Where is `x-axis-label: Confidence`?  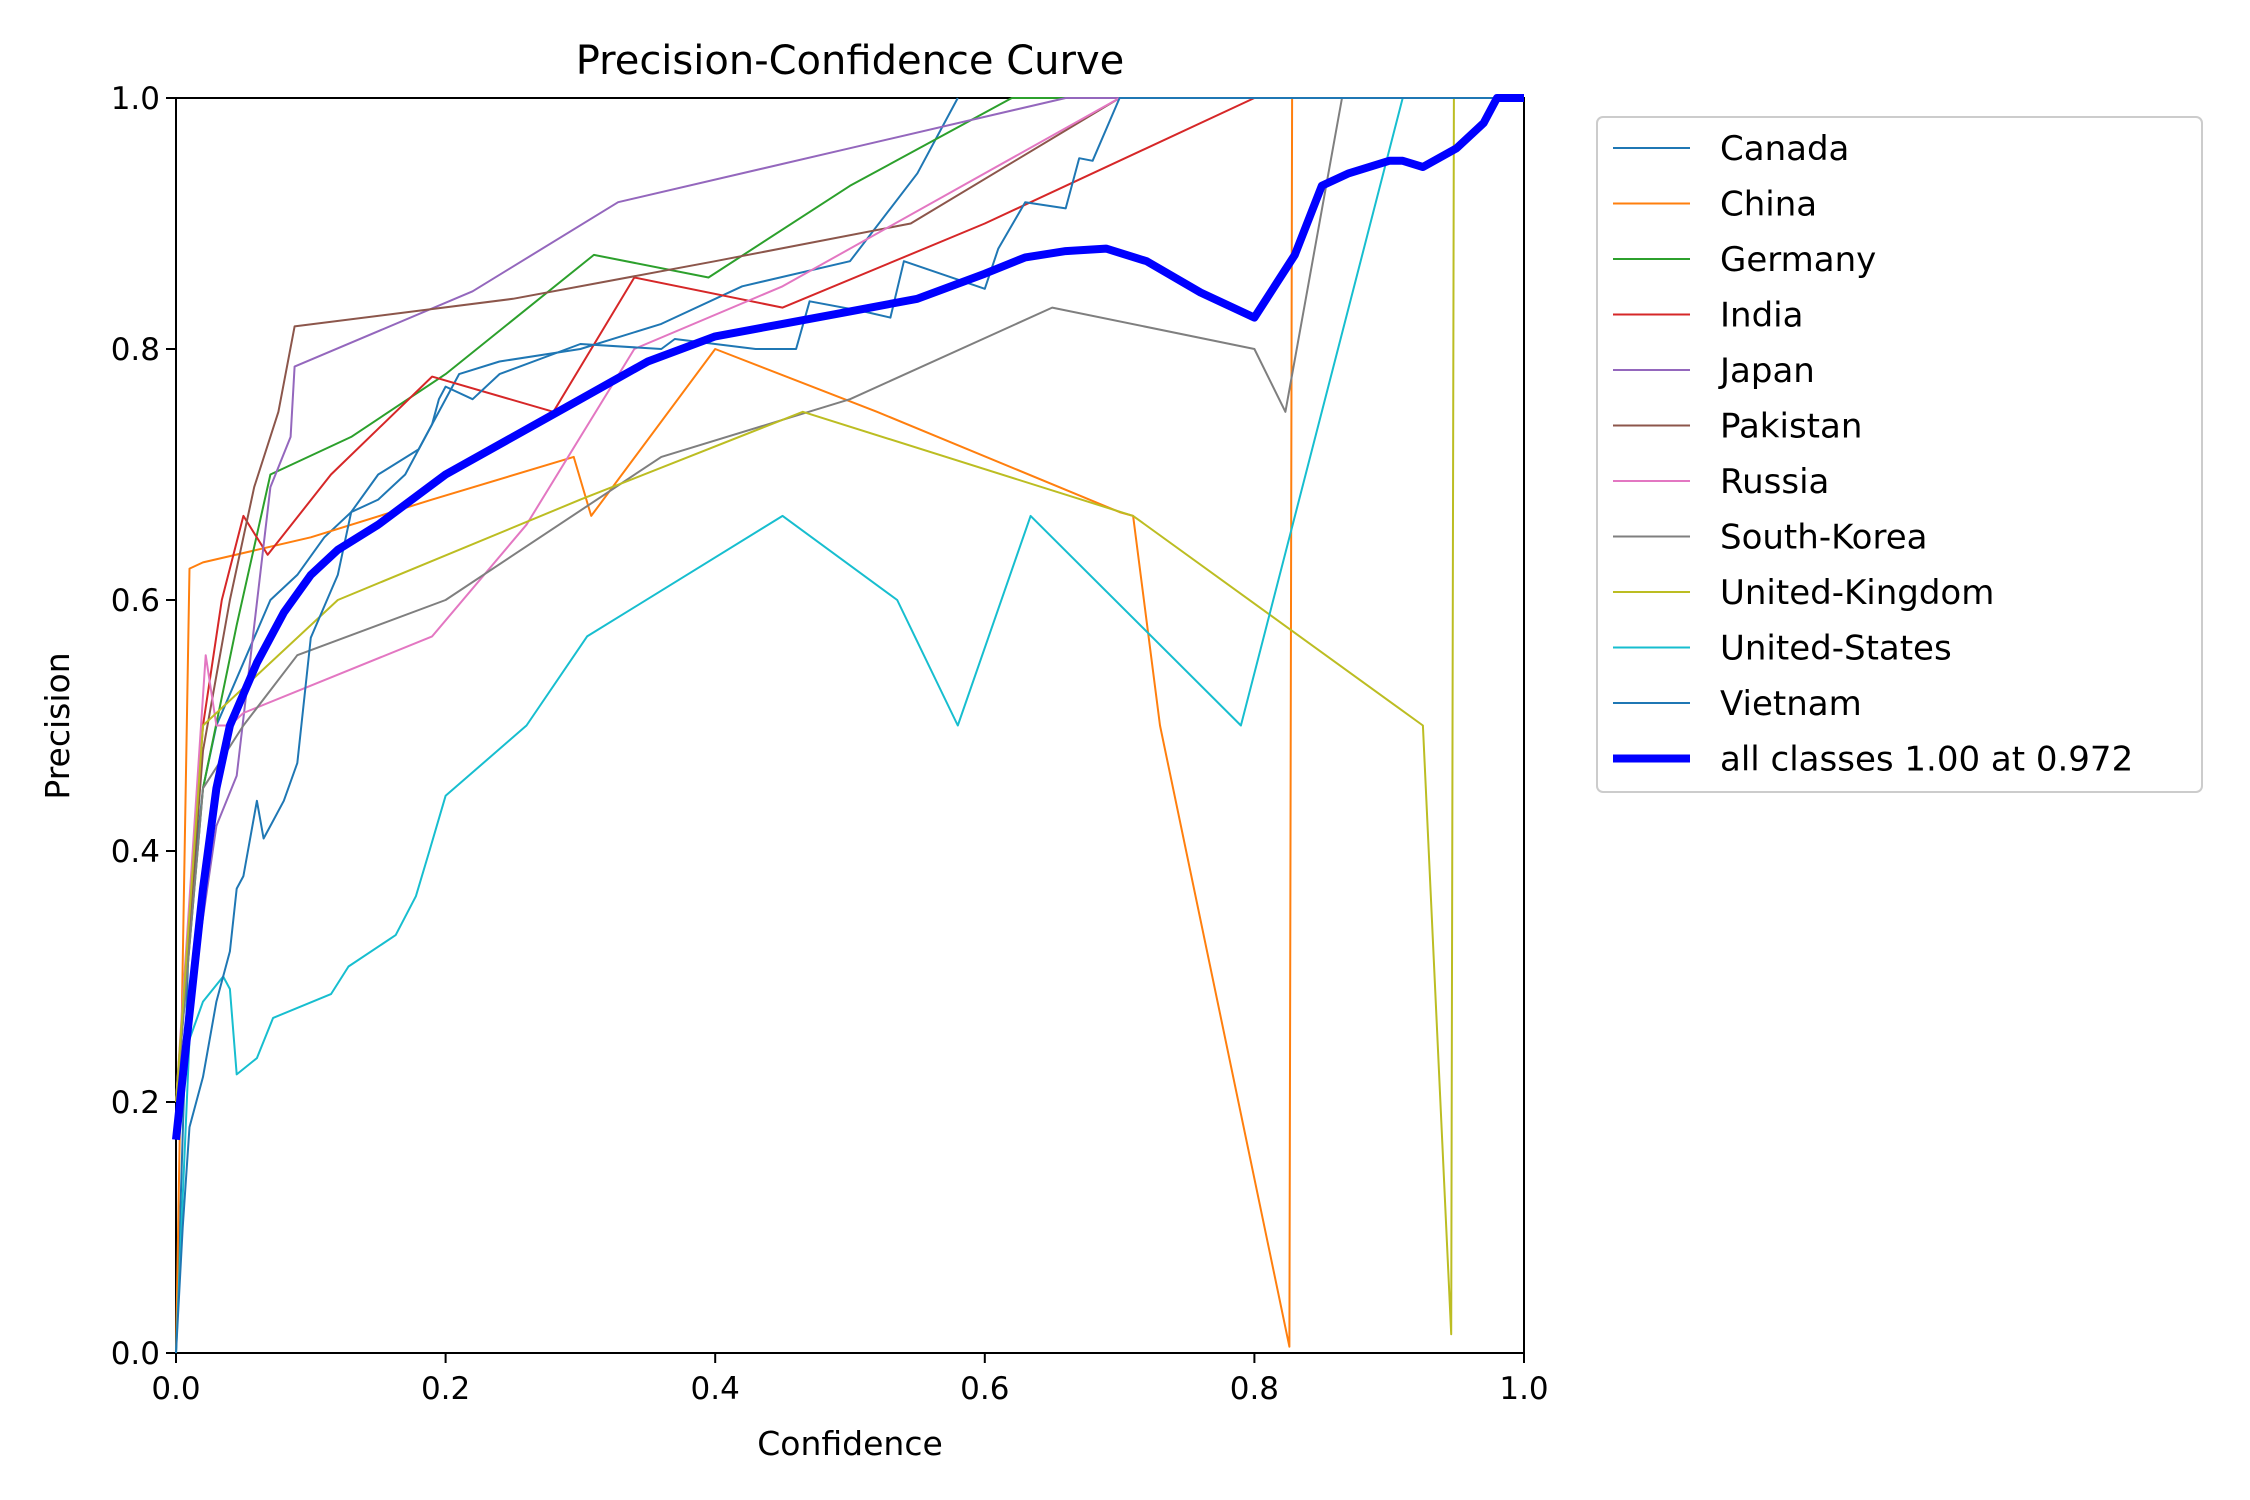 x-axis-label: Confidence is located at coordinates (850, 1443).